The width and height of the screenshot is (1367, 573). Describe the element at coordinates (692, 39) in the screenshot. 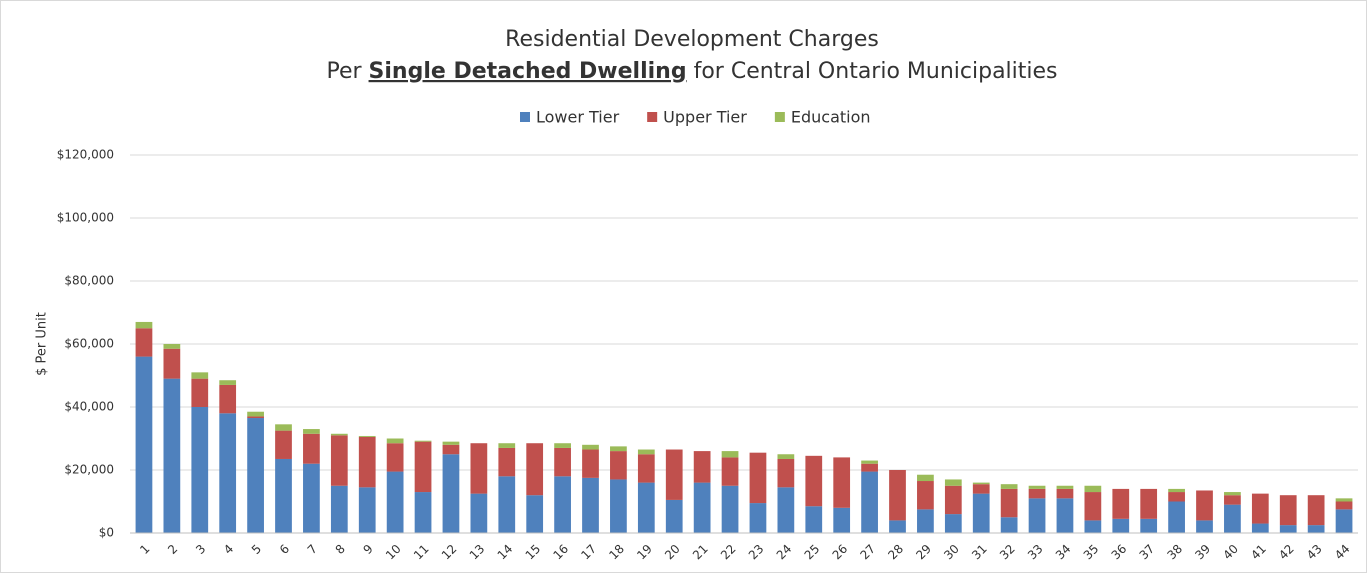

I see `chart-title: Residential Development Charges` at that location.